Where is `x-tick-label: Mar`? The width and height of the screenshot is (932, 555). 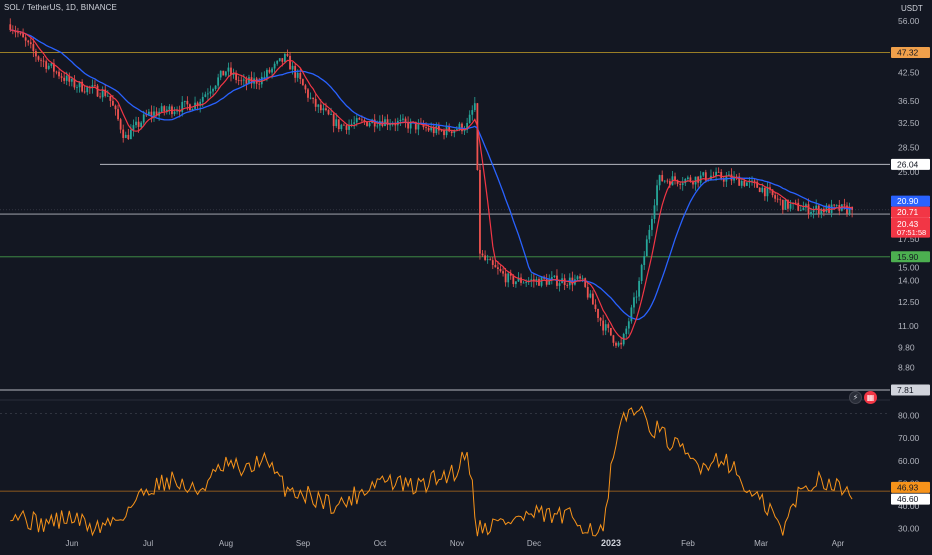
x-tick-label: Mar is located at coordinates (761, 543).